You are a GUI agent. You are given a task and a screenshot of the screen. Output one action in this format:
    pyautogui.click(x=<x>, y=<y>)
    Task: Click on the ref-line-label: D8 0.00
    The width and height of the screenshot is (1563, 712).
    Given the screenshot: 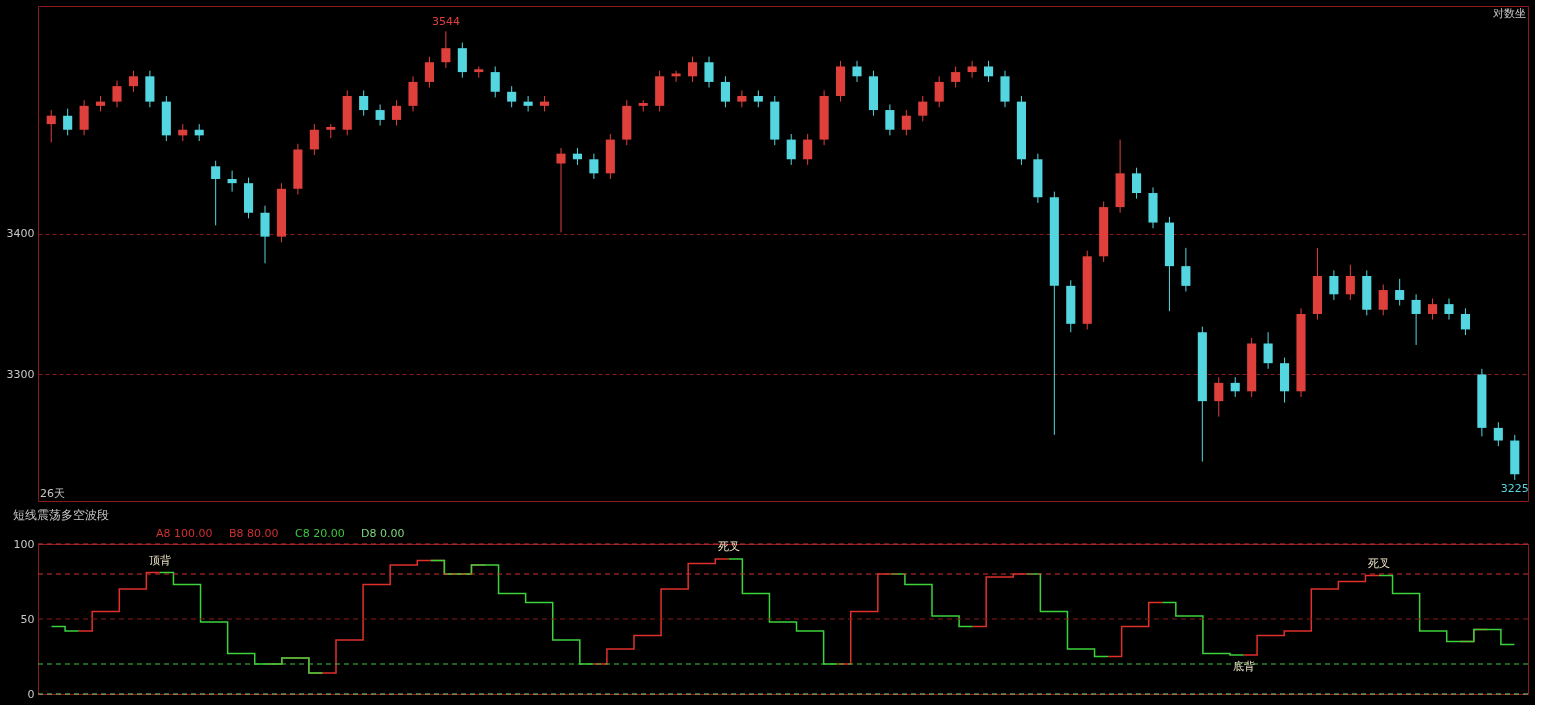 What is the action you would take?
    pyautogui.click(x=383, y=533)
    